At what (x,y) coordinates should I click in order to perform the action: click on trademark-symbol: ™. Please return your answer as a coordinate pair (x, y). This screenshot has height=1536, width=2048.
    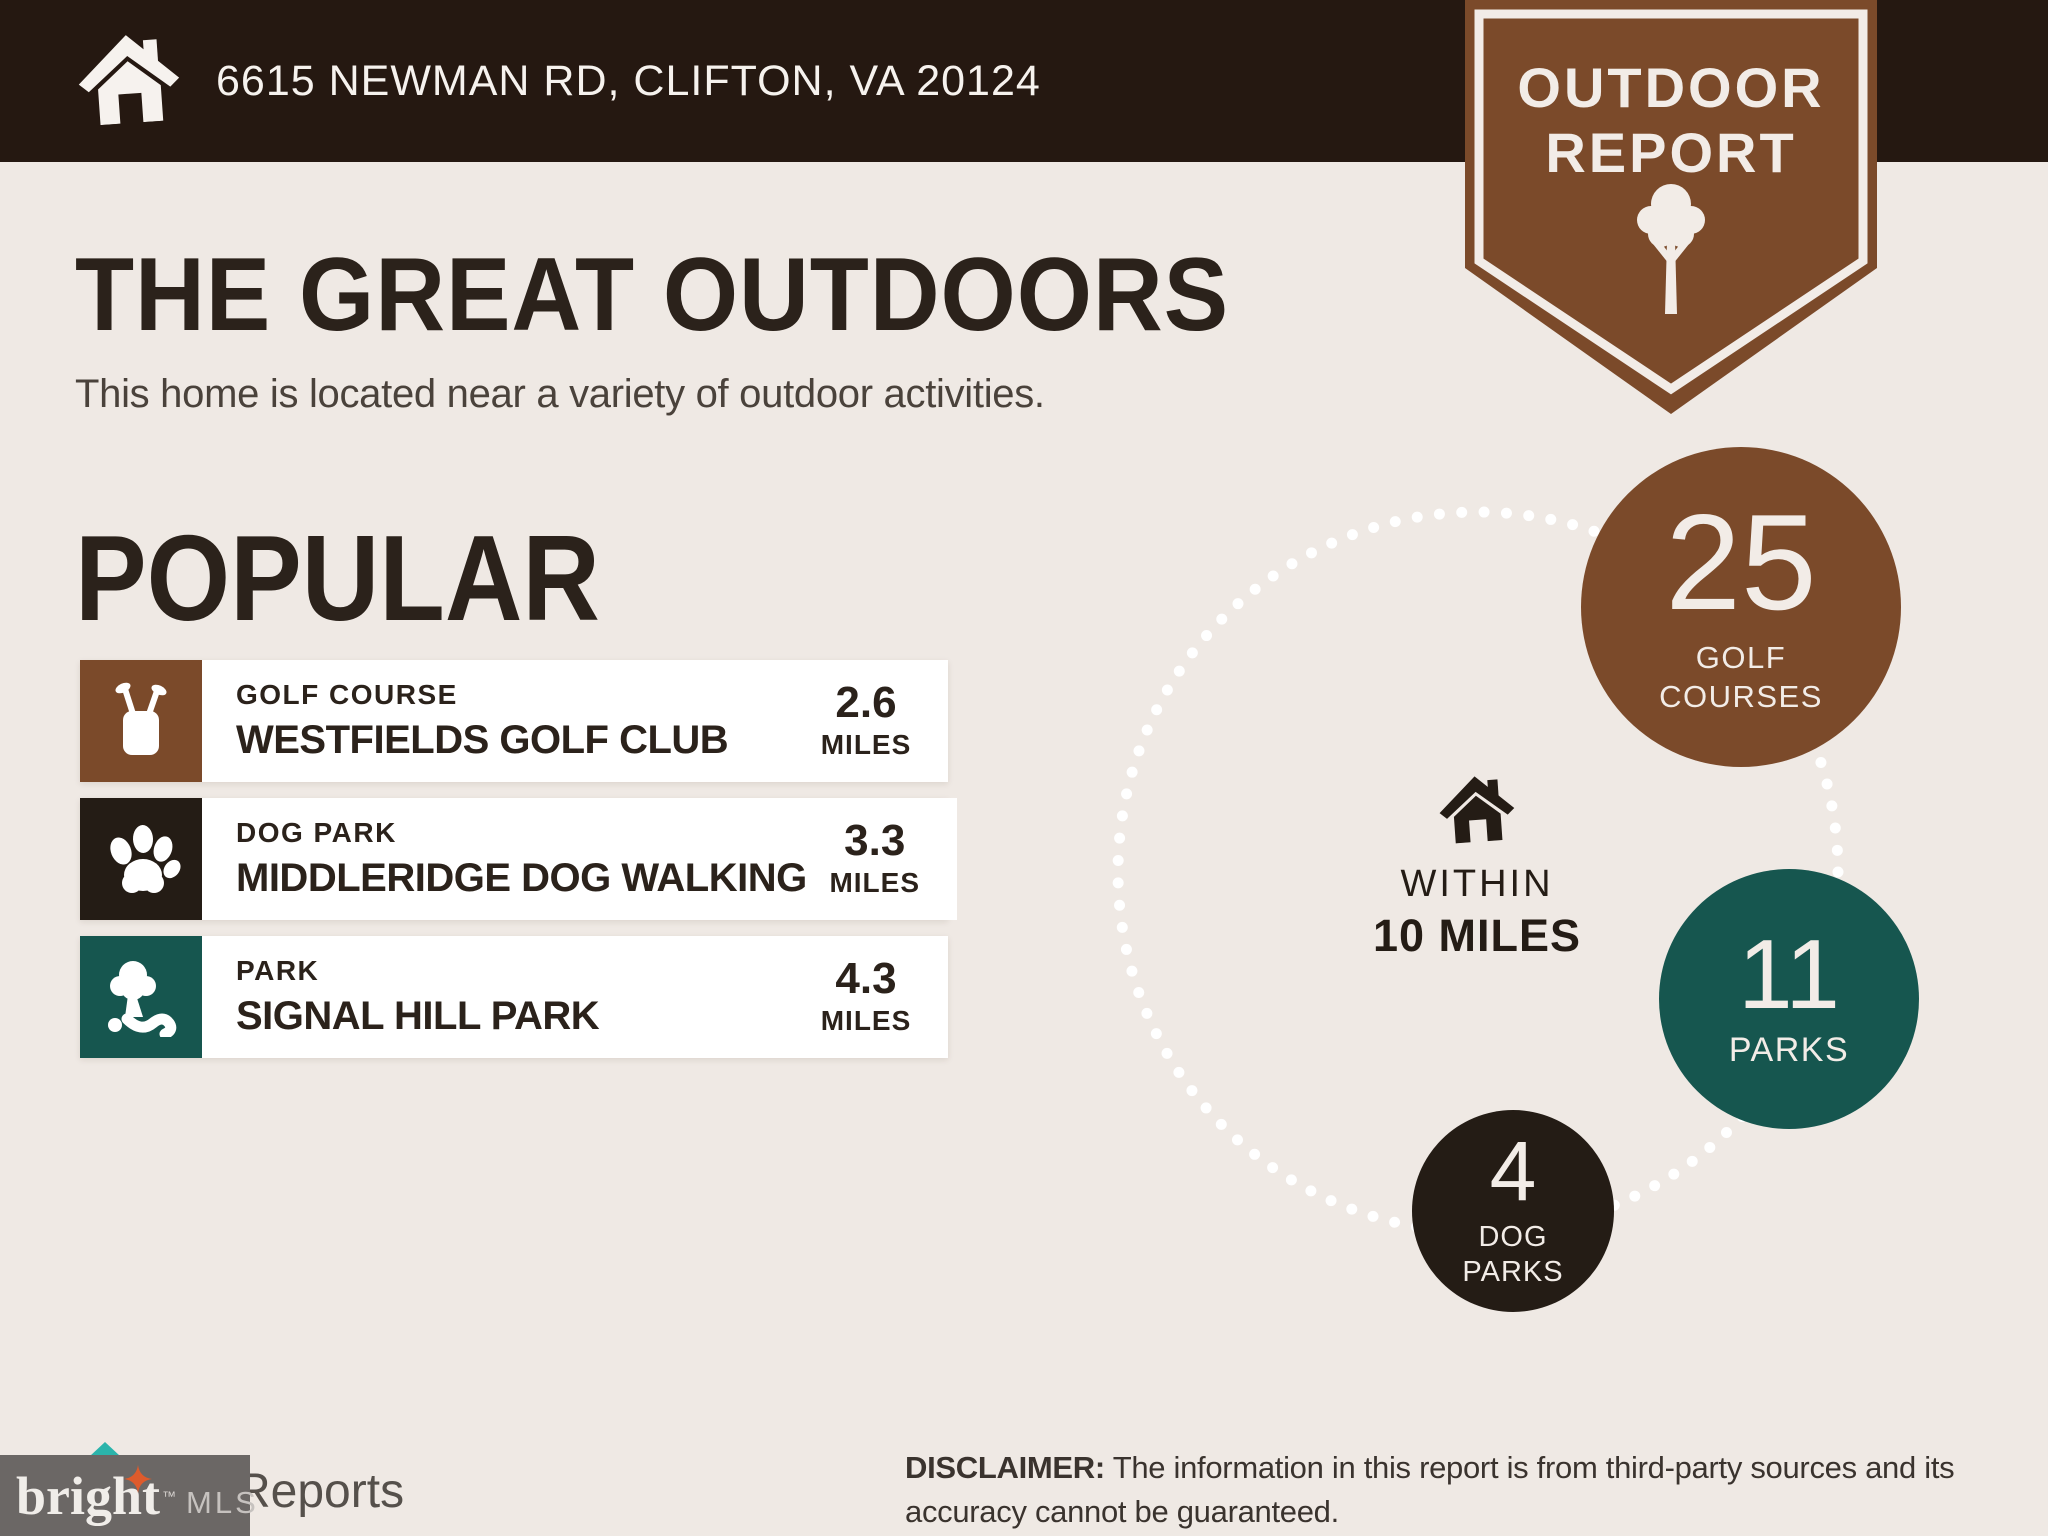
    Looking at the image, I should click on (169, 1495).